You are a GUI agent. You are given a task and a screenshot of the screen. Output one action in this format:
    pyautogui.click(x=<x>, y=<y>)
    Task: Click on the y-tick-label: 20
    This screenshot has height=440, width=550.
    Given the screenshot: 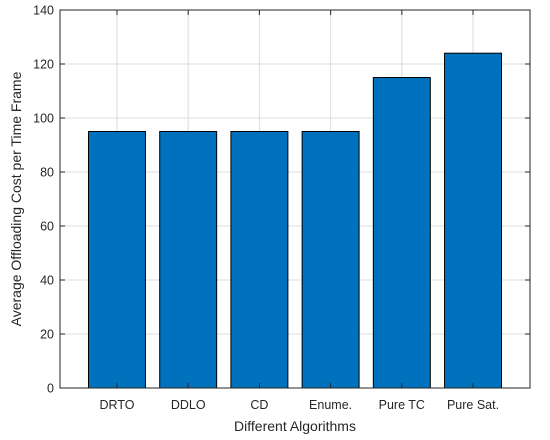 What is the action you would take?
    pyautogui.click(x=47, y=335)
    